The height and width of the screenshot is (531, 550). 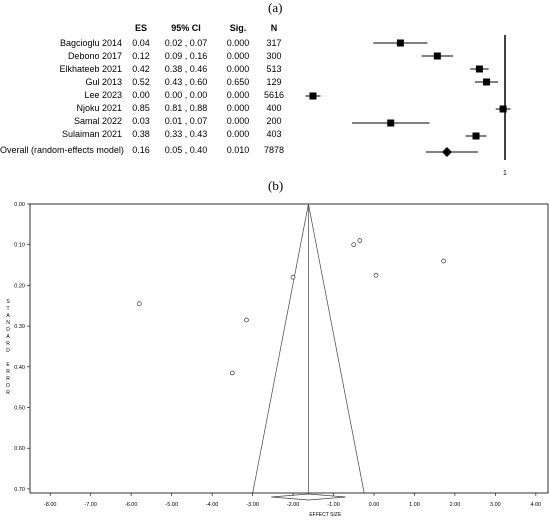 I want to click on forest-row-sig-value: 0.010, so click(x=238, y=150).